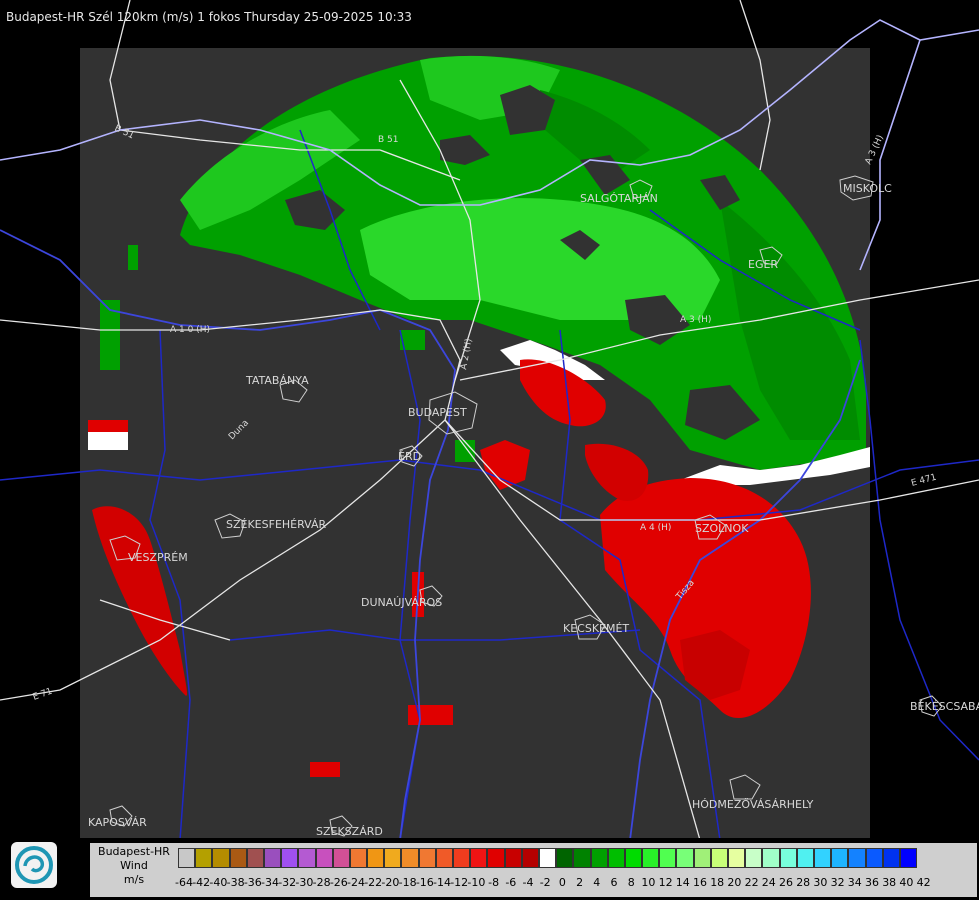 The image size is (979, 900). What do you see at coordinates (34, 865) in the screenshot?
I see `service-logo-icon` at bounding box center [34, 865].